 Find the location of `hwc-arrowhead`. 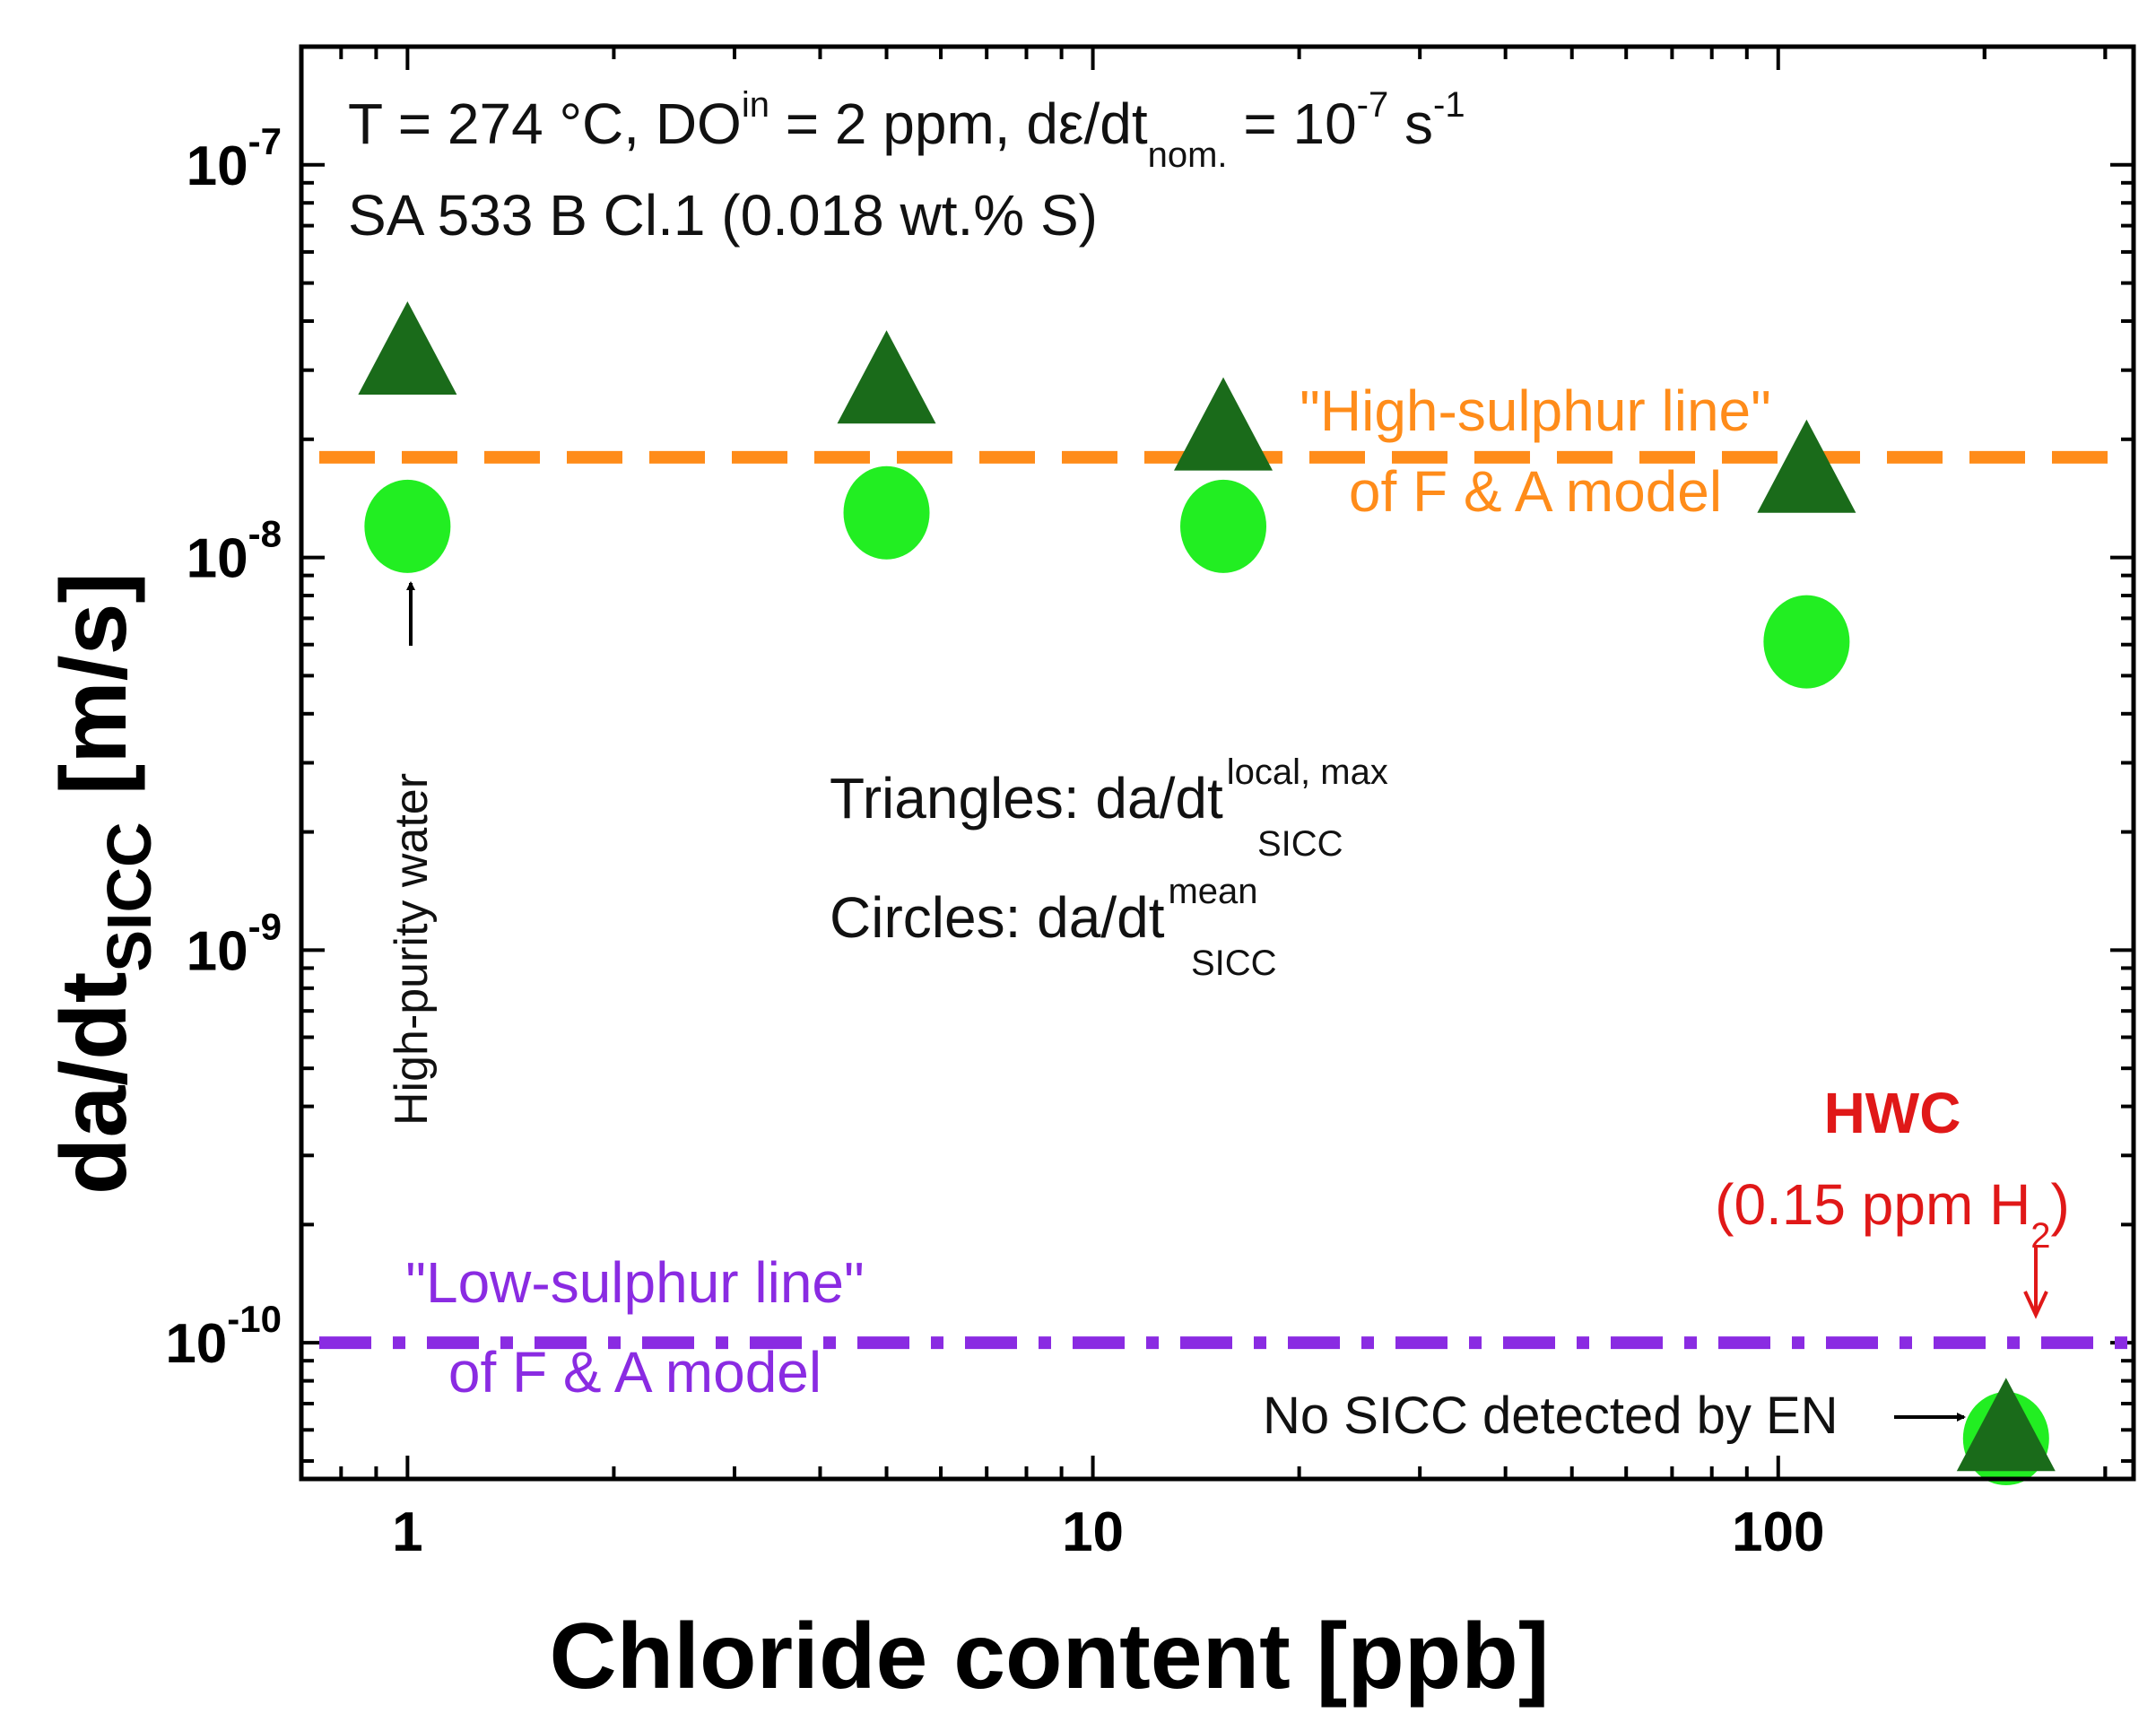

hwc-arrowhead is located at coordinates (2035, 1305).